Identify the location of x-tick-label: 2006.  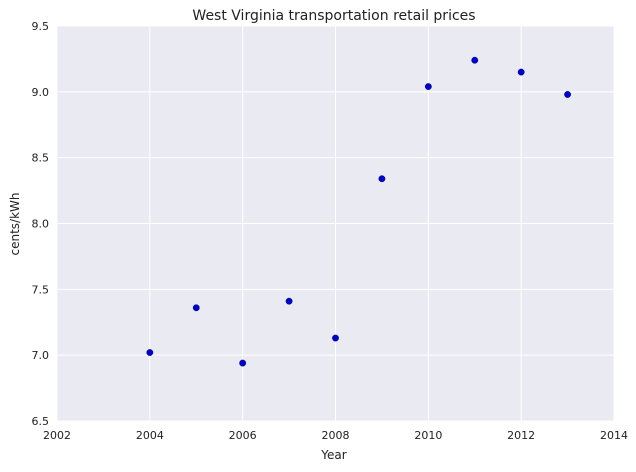
(243, 435).